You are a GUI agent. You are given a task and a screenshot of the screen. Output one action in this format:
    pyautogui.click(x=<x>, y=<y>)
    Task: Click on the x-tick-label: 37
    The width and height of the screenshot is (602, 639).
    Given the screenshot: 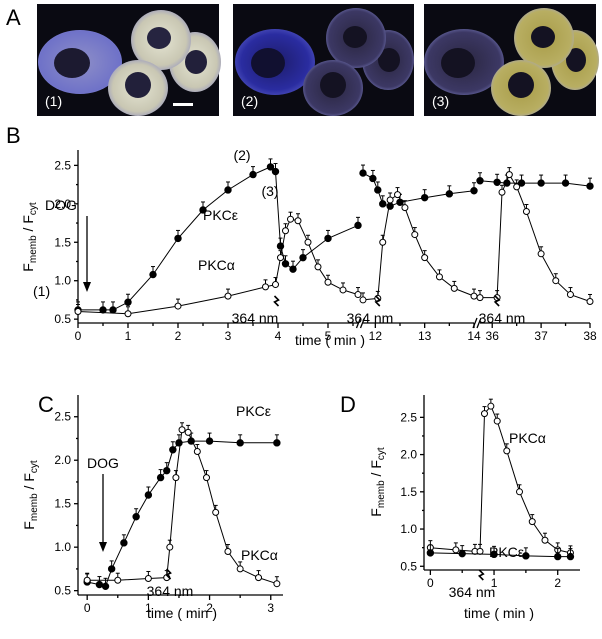 What is the action you would take?
    pyautogui.click(x=541, y=336)
    